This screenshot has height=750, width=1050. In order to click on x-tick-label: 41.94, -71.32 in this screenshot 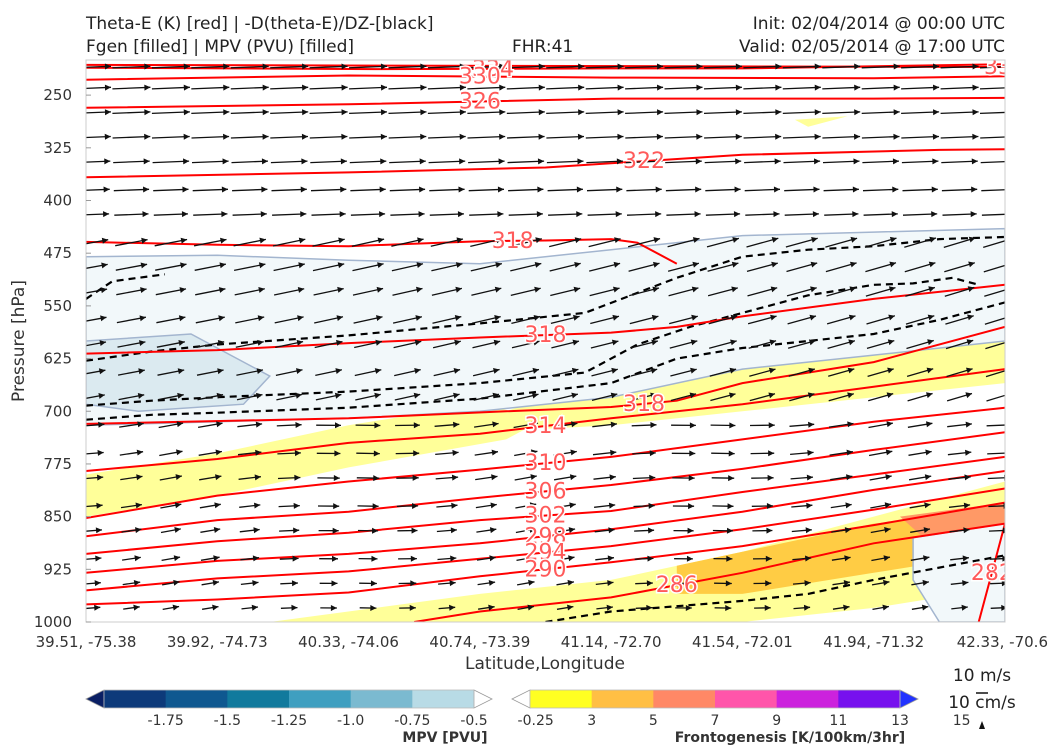, I will do `click(873, 642)`.